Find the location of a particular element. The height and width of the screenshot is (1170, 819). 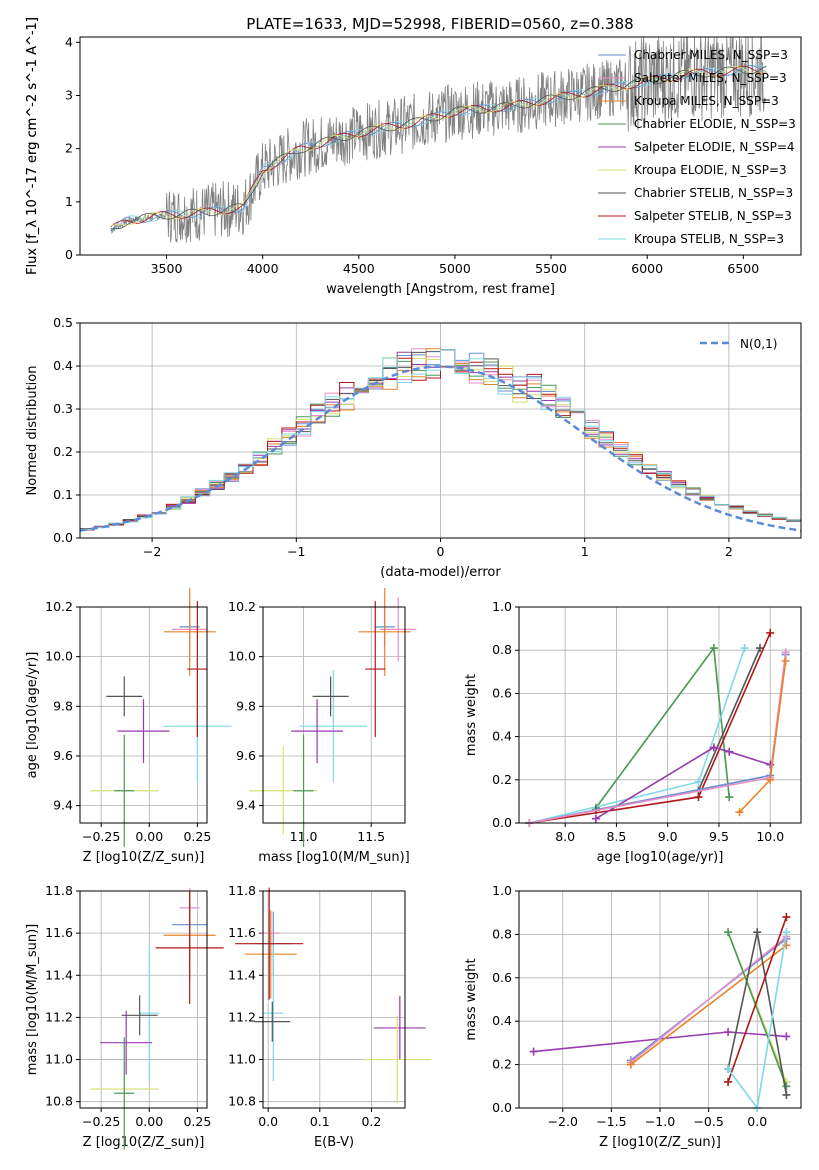

y-tick-label: 2 is located at coordinates (69, 148).